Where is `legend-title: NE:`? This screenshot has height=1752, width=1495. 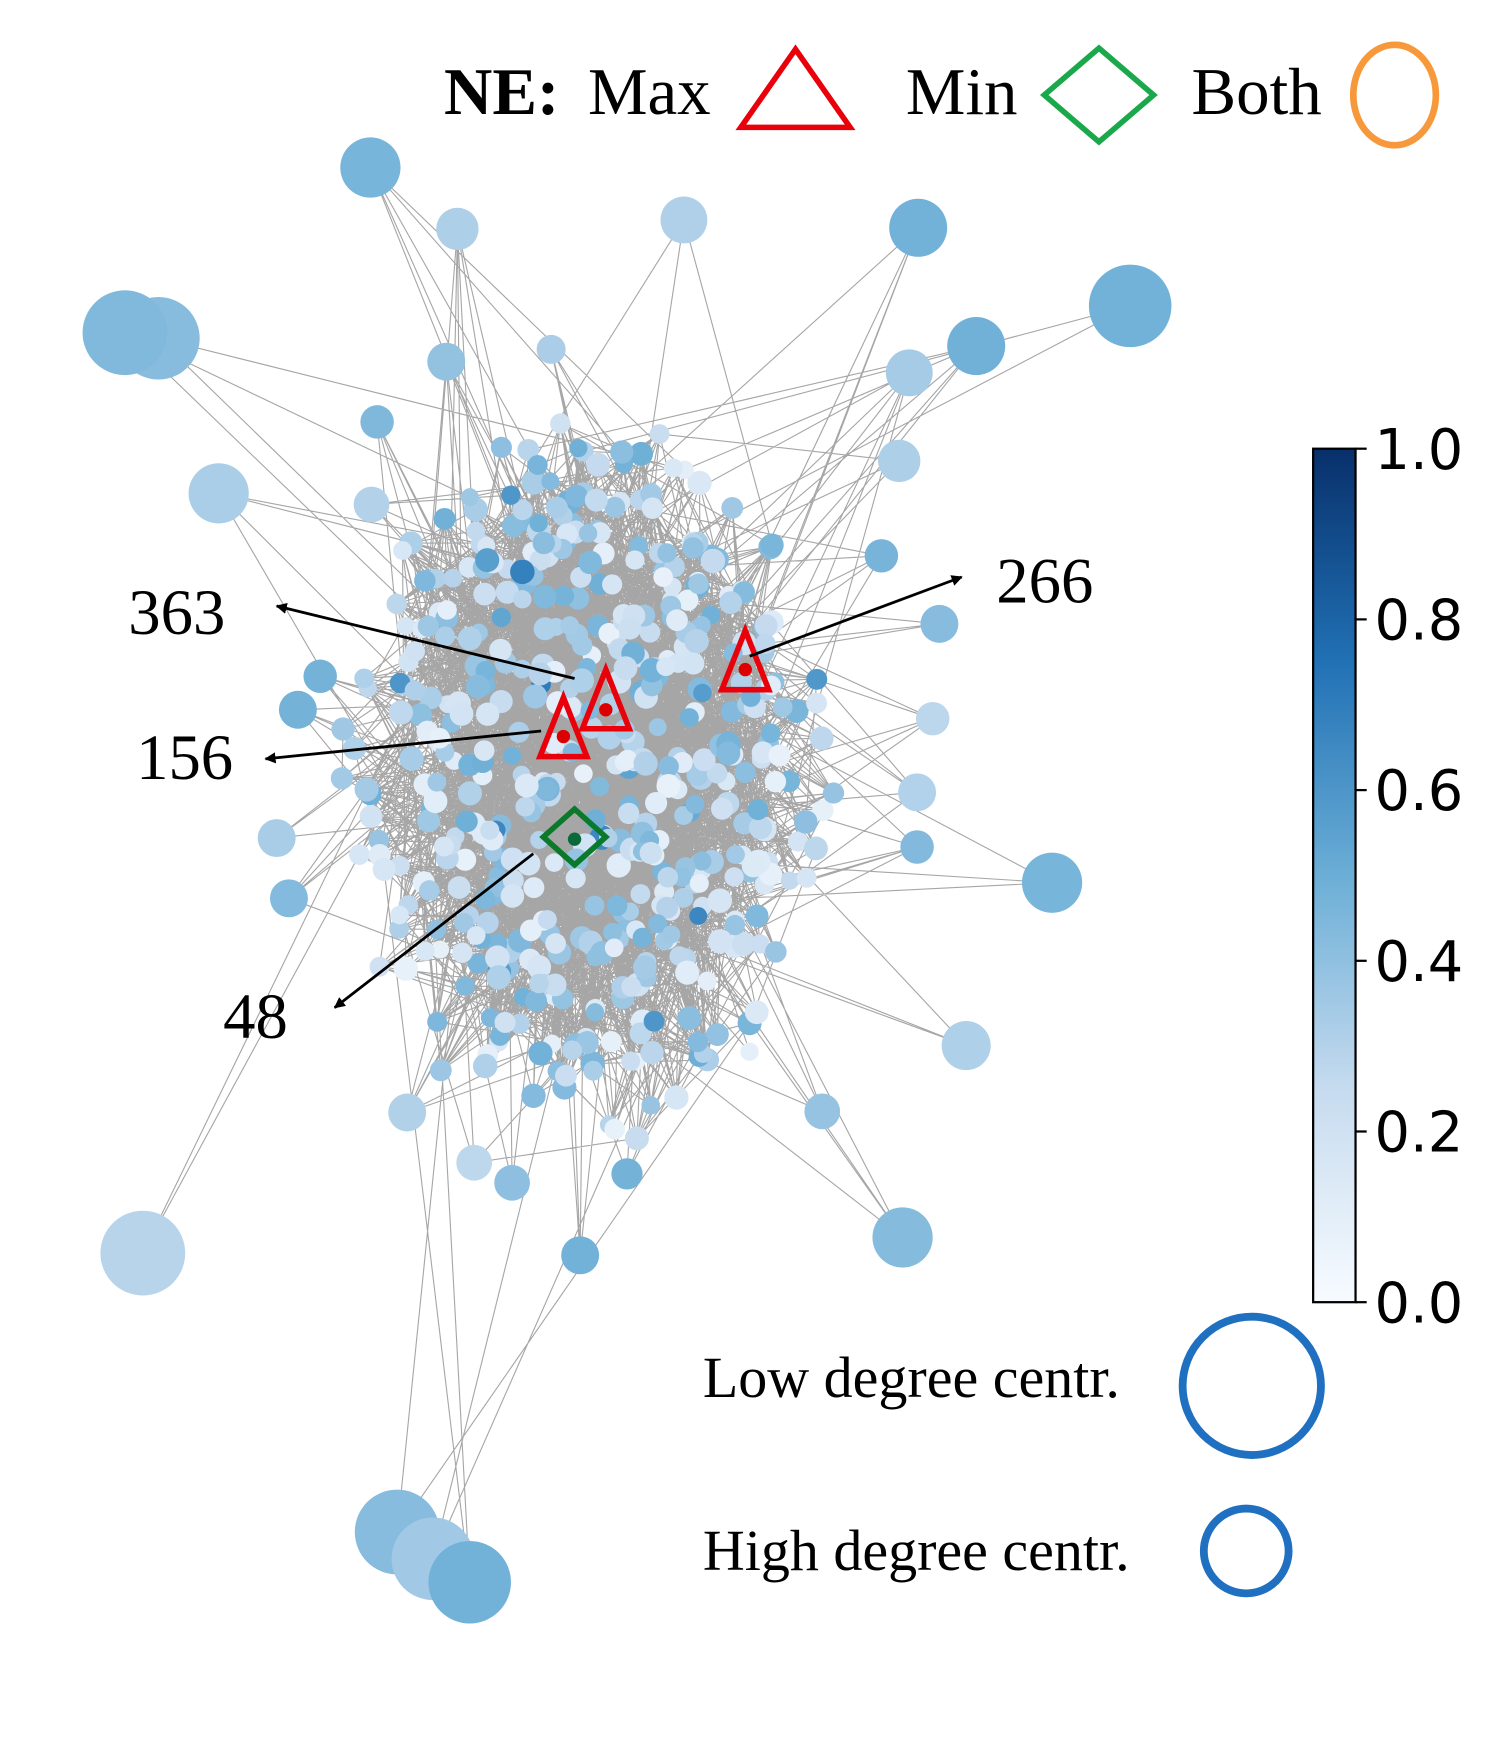
legend-title: NE: is located at coordinates (501, 92).